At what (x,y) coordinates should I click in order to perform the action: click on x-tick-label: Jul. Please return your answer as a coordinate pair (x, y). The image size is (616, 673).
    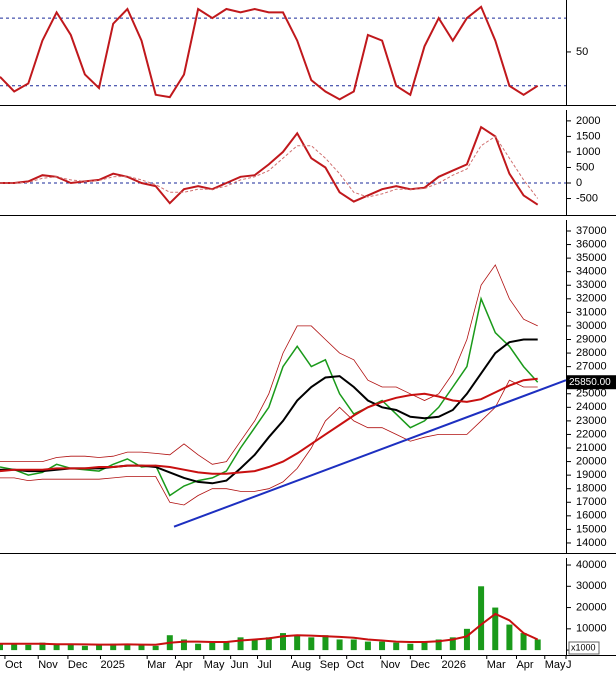
    Looking at the image, I should click on (265, 665).